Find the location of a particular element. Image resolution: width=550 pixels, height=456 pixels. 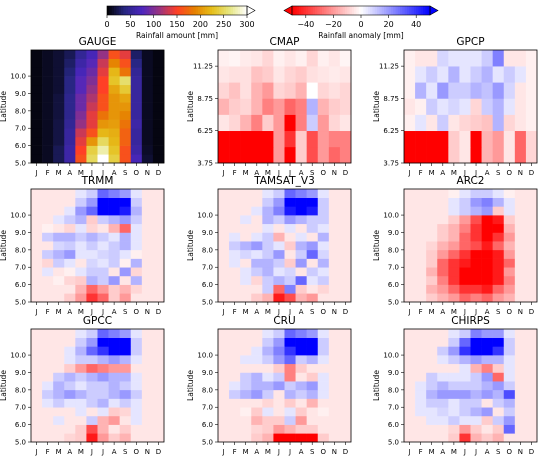

y-tick-label: 6.0 is located at coordinates (207, 285).